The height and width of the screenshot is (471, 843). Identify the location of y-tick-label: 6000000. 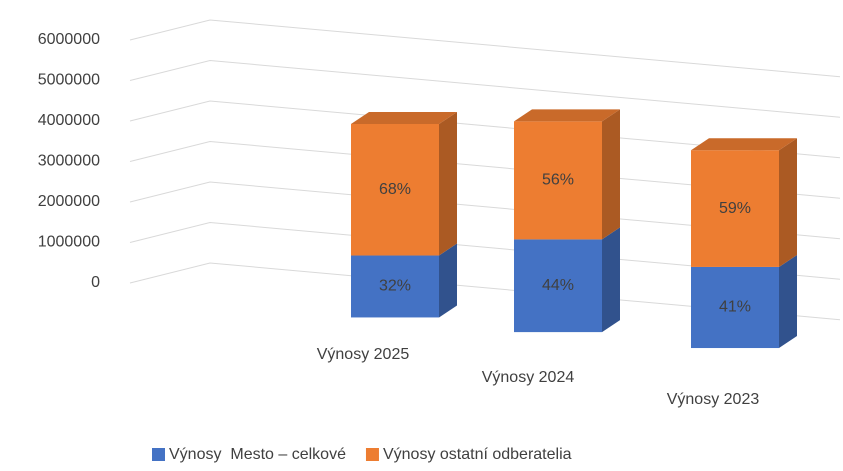
(69, 39).